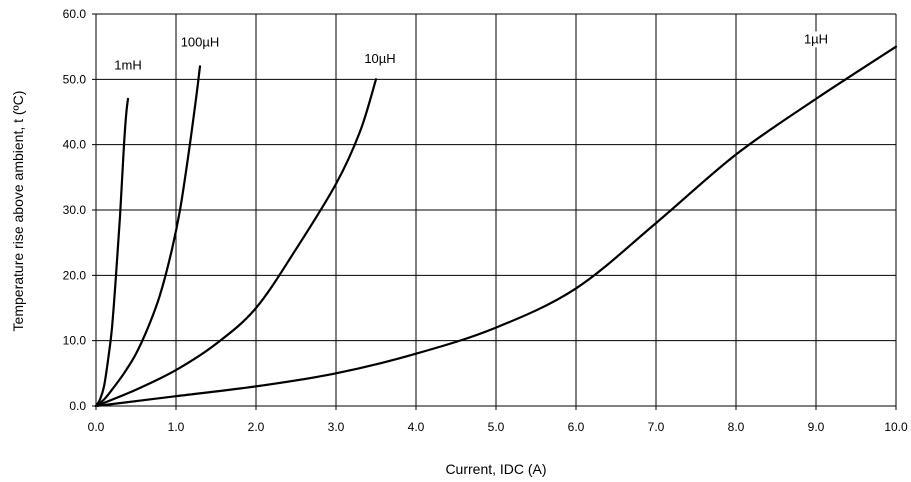  What do you see at coordinates (736, 427) in the screenshot?
I see `x-tick-label: 8.0` at bounding box center [736, 427].